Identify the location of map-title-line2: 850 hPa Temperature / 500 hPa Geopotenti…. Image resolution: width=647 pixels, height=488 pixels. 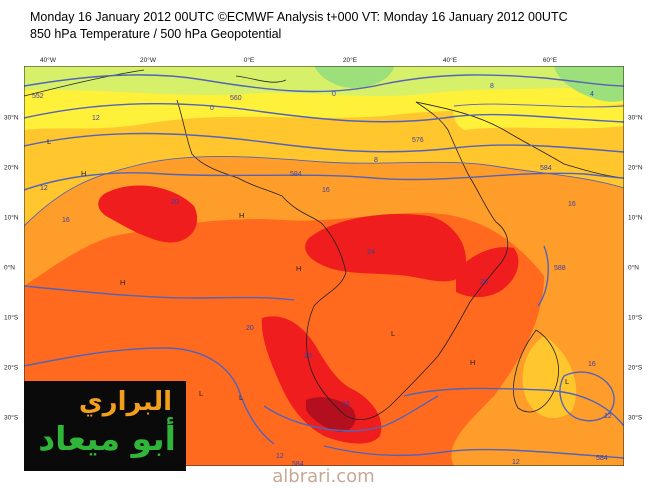
(156, 34).